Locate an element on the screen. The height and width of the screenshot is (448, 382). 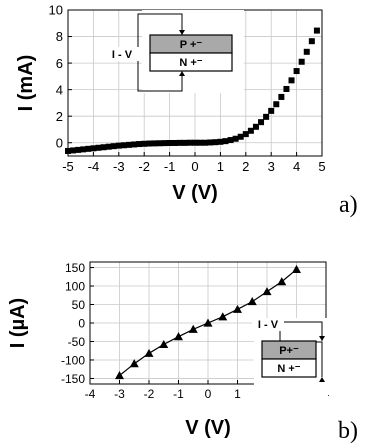
y-tick-label: 100 is located at coordinates (75, 286).